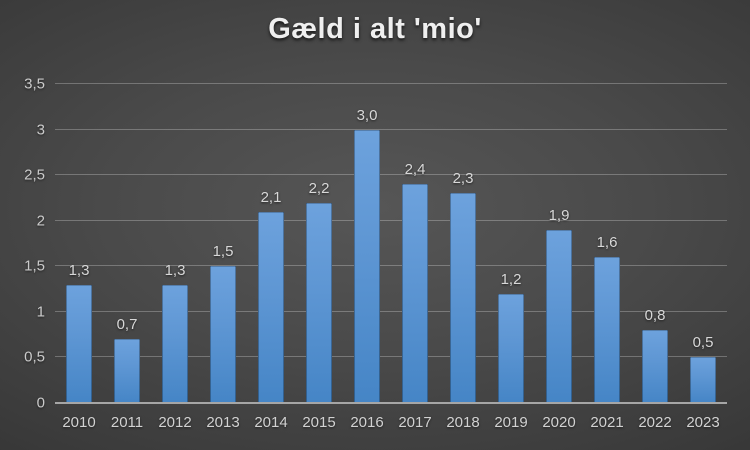 The image size is (750, 450). I want to click on y-axis-tick-label: 3, so click(40, 130).